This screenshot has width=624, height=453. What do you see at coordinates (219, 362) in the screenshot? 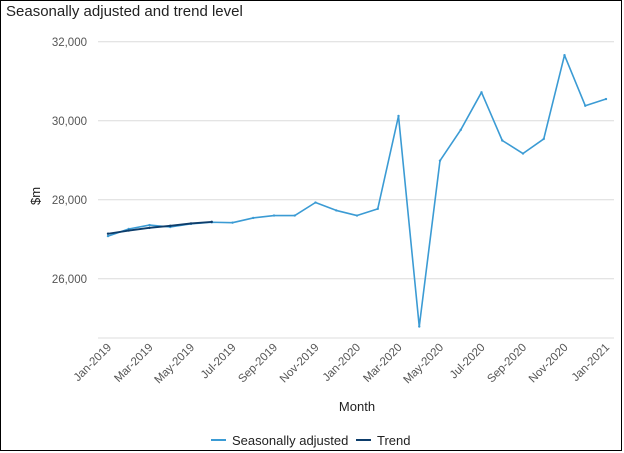
I see `x-tick-label: Jul-2019` at bounding box center [219, 362].